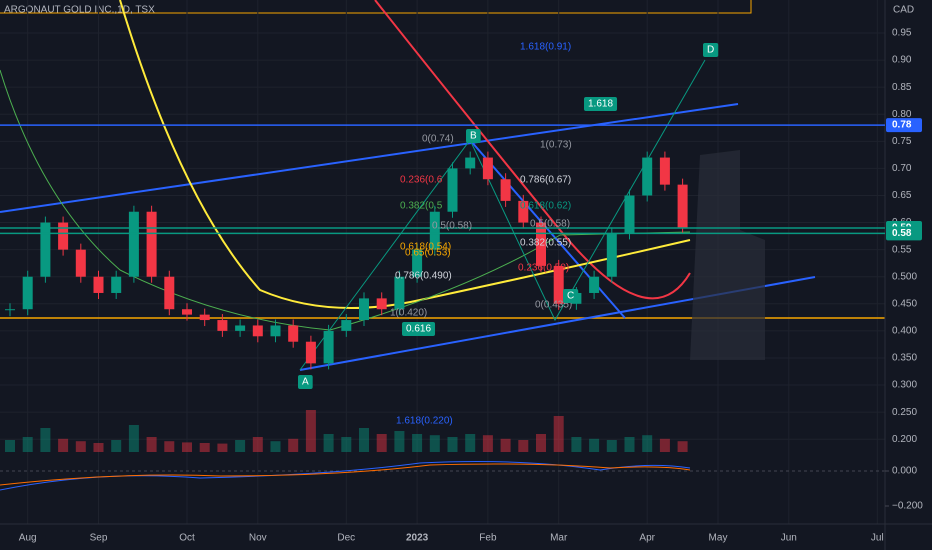 Image resolution: width=932 pixels, height=550 pixels. I want to click on x-tick-label: Apr, so click(647, 538).